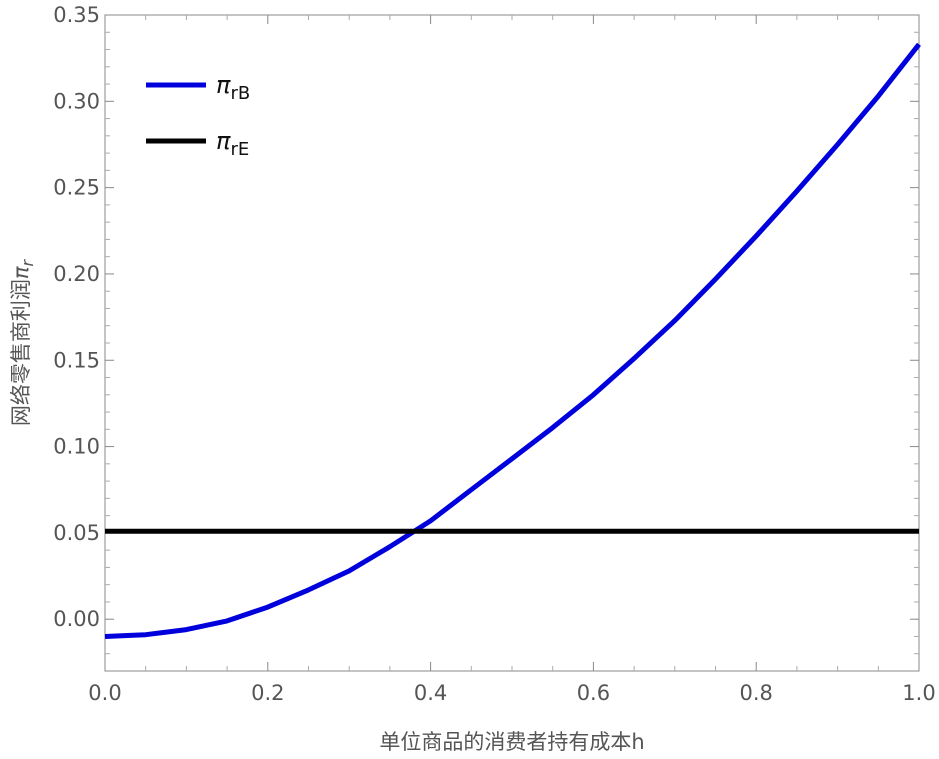  Describe the element at coordinates (76, 619) in the screenshot. I see `y-tick-label: 0.00` at that location.